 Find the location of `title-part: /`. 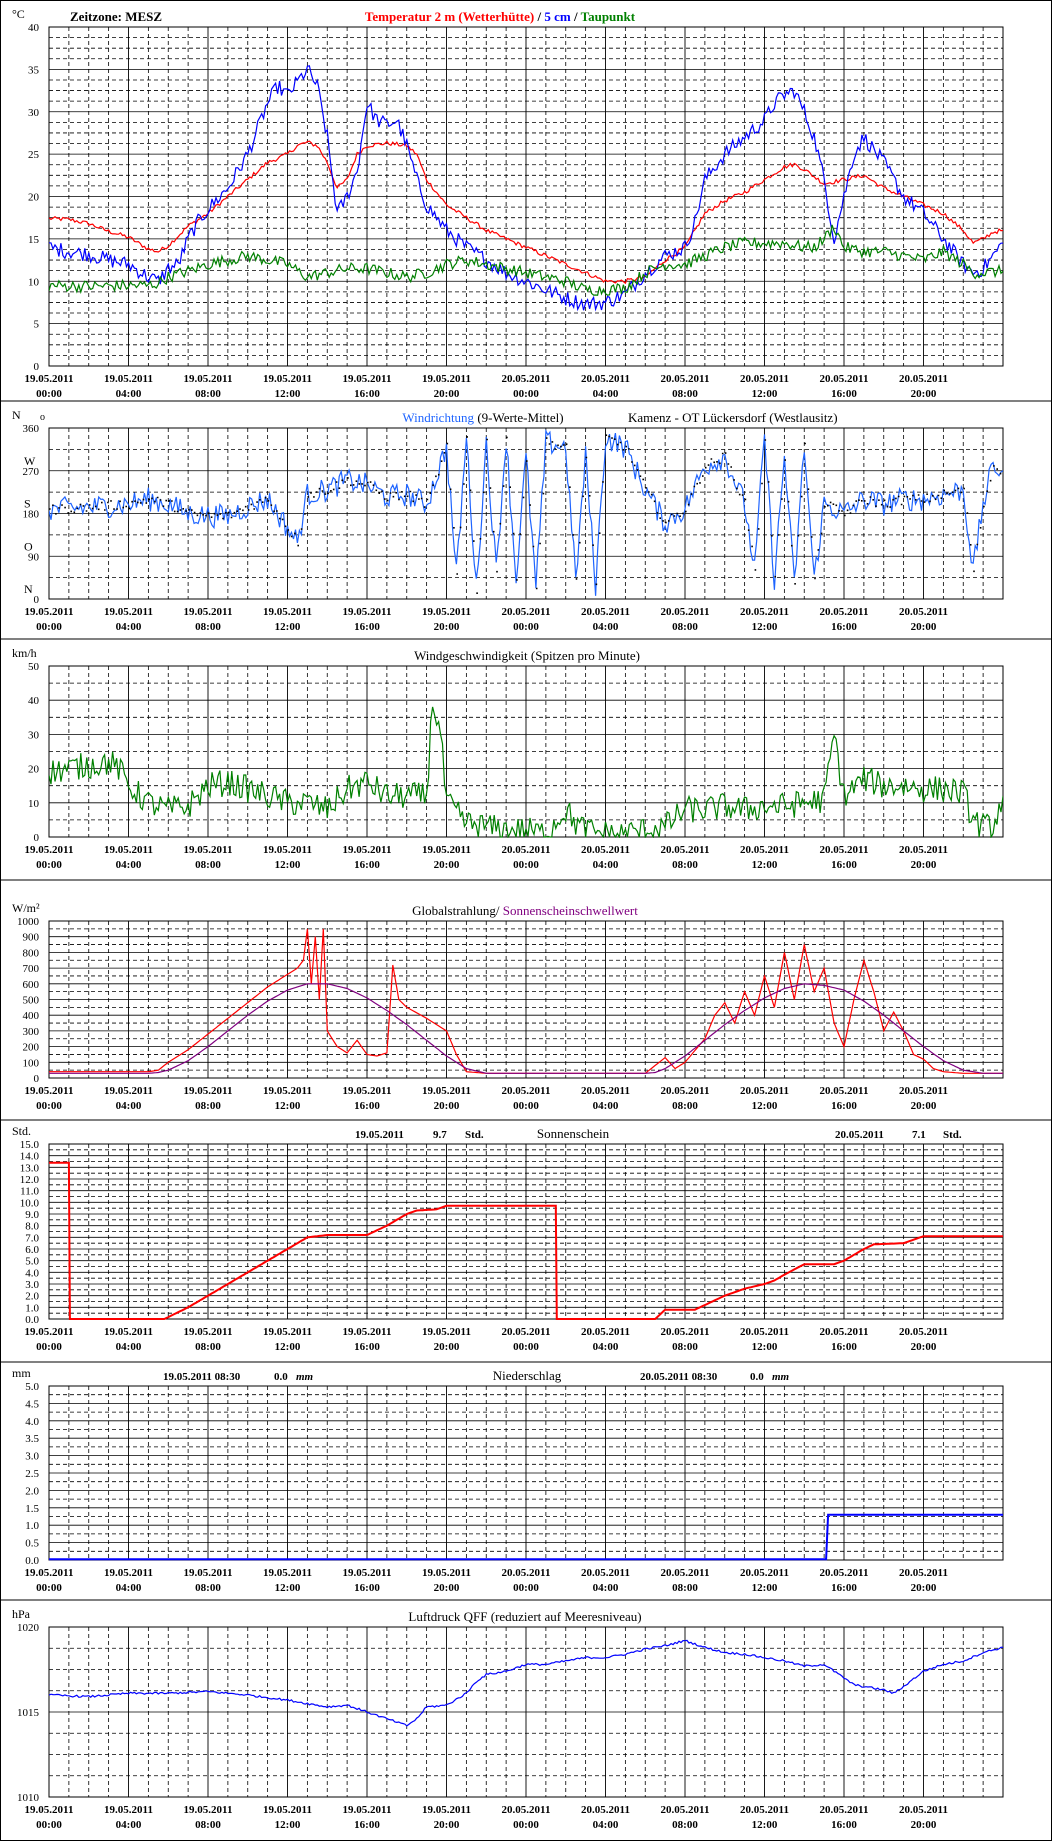

title-part: / is located at coordinates (539, 16).